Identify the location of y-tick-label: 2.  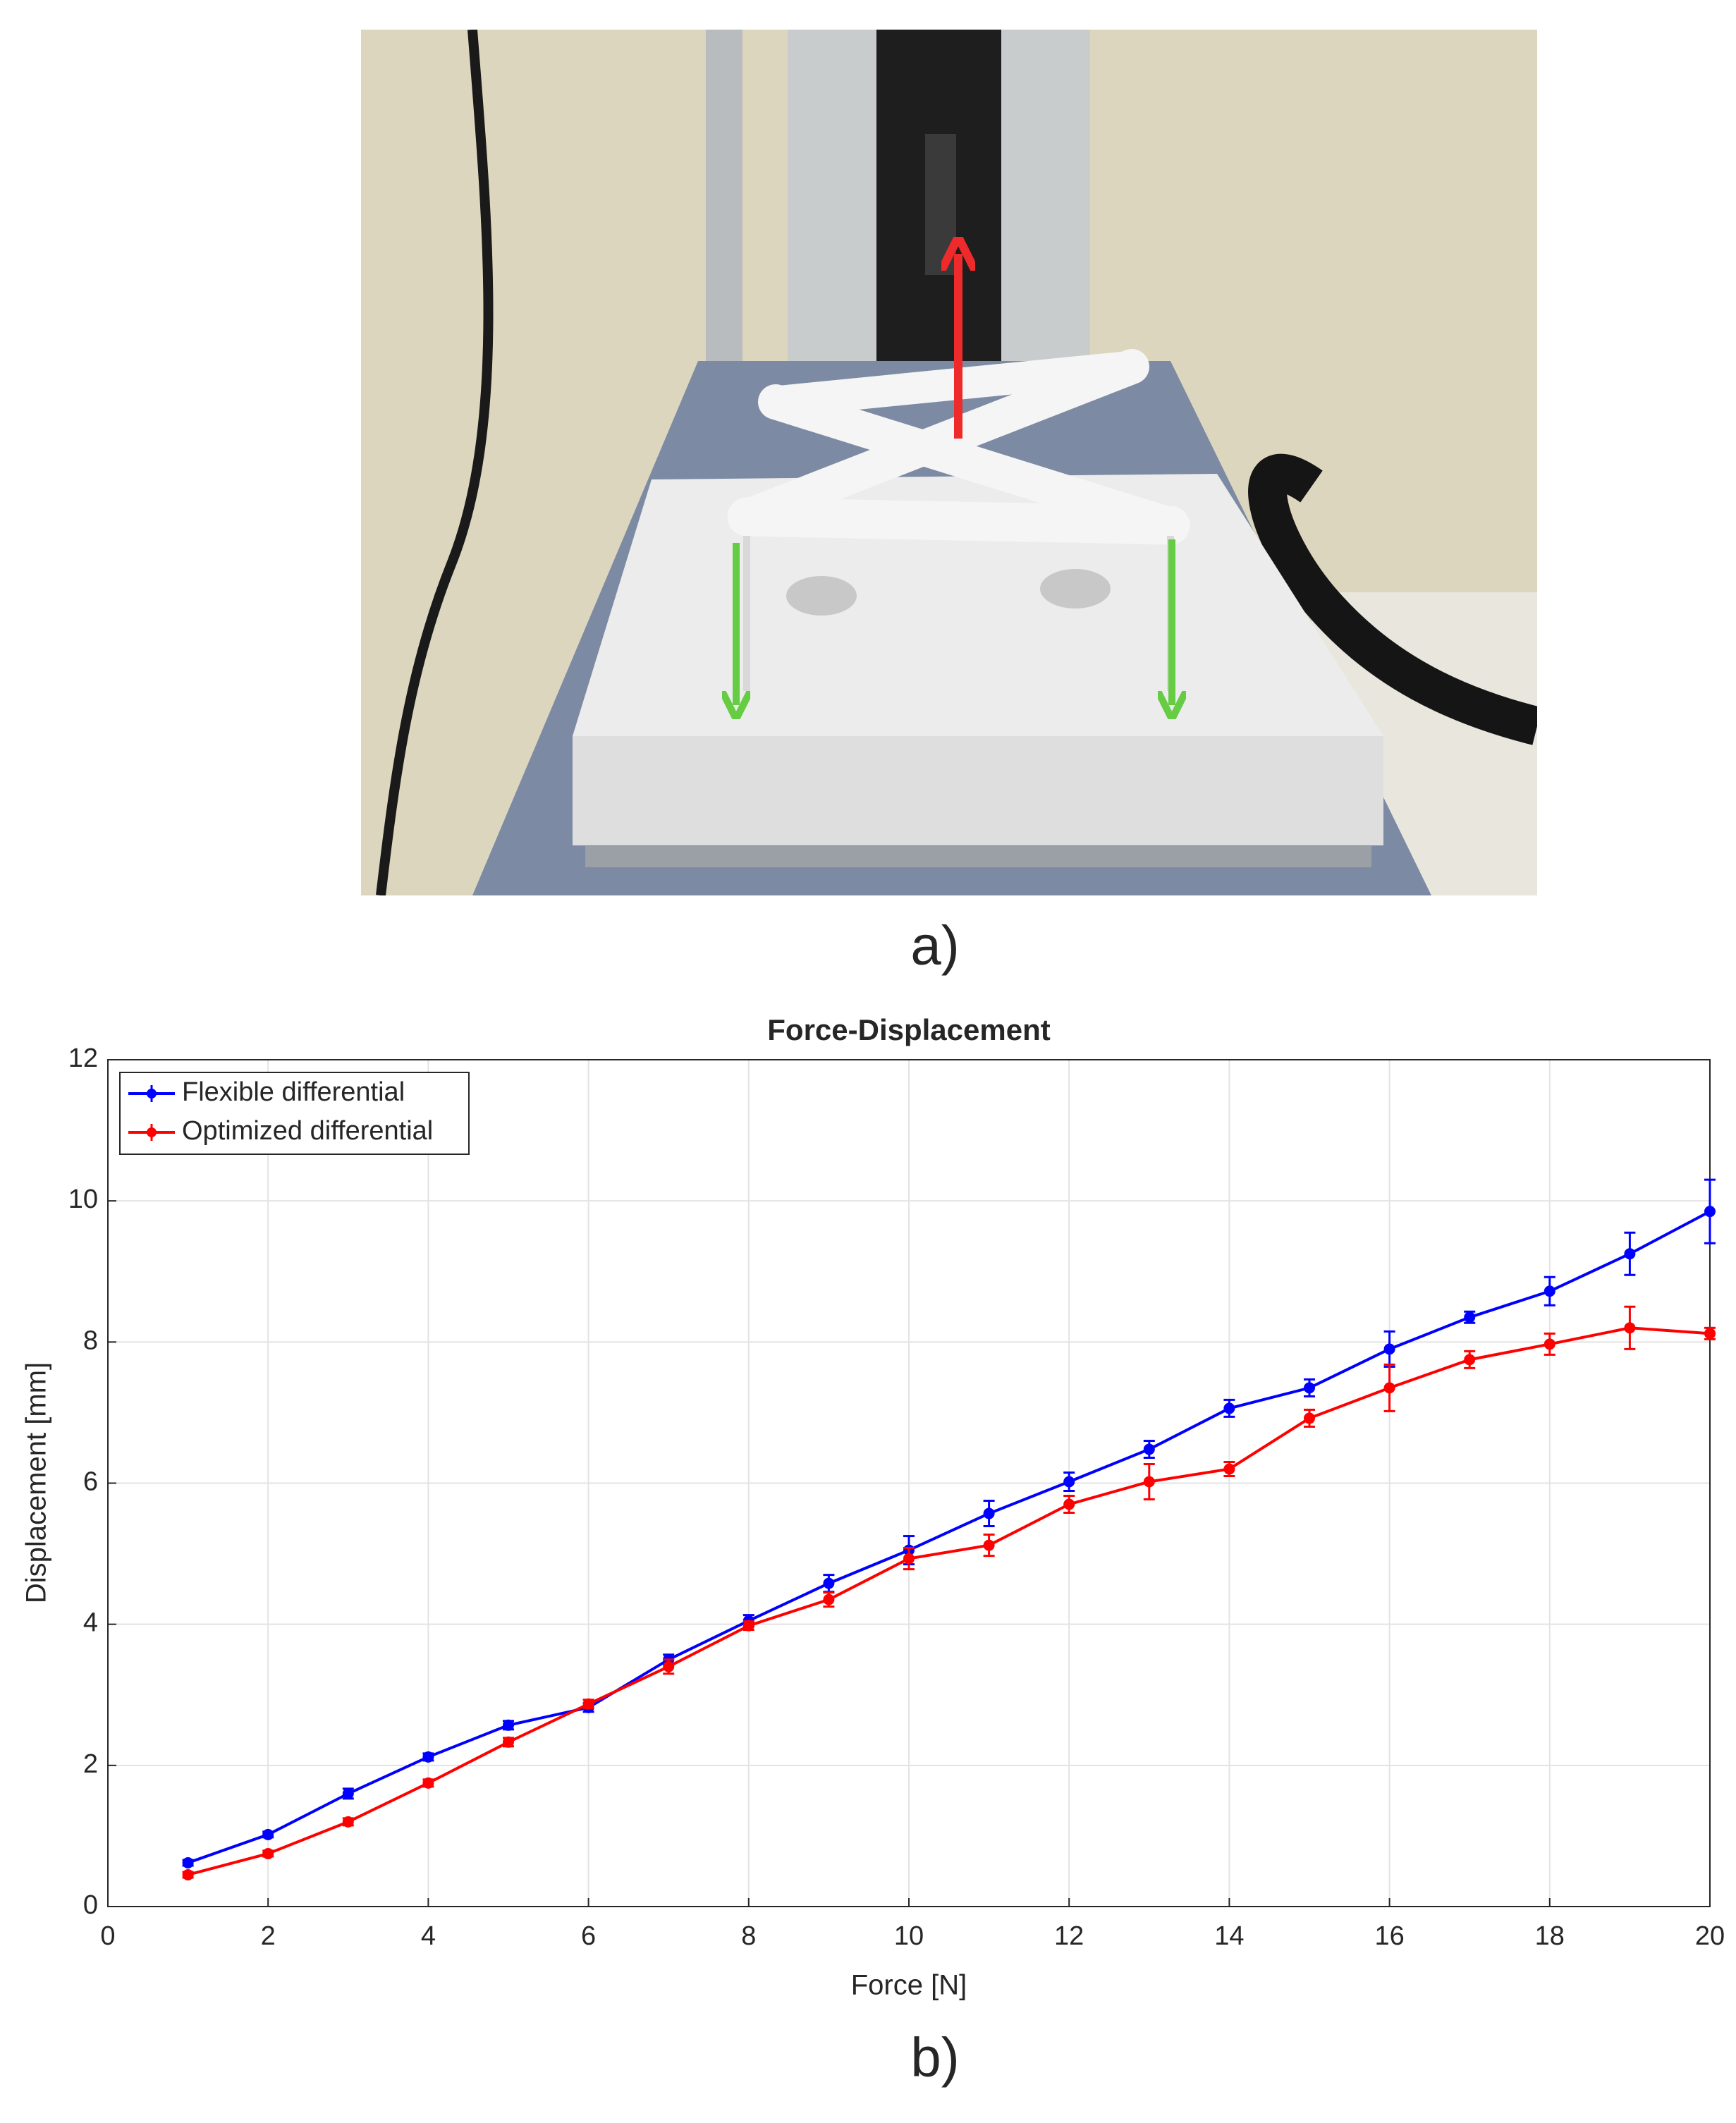
(90, 1764).